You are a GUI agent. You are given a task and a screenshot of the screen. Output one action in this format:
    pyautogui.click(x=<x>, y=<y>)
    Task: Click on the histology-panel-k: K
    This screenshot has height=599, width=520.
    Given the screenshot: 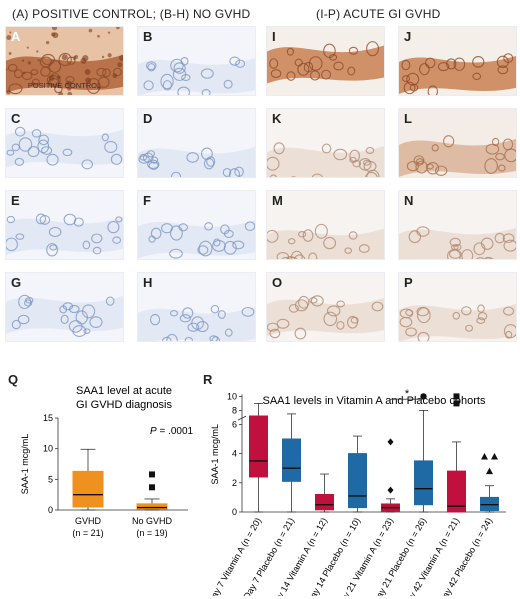 What is the action you would take?
    pyautogui.click(x=325, y=143)
    